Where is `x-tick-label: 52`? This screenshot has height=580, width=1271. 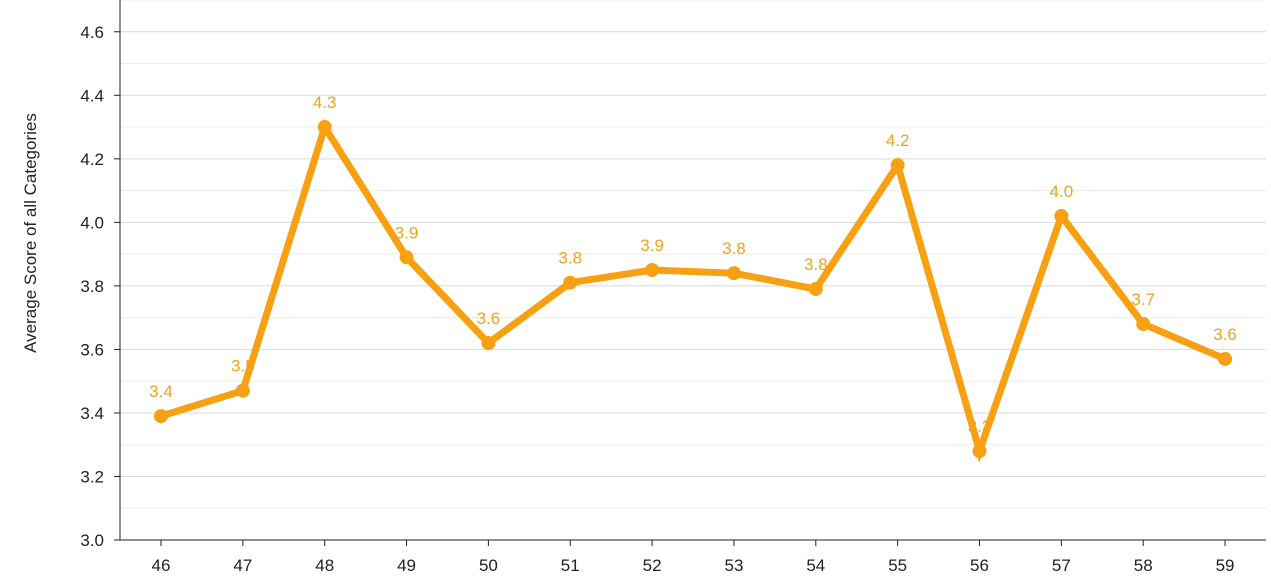
x-tick-label: 52 is located at coordinates (652, 565).